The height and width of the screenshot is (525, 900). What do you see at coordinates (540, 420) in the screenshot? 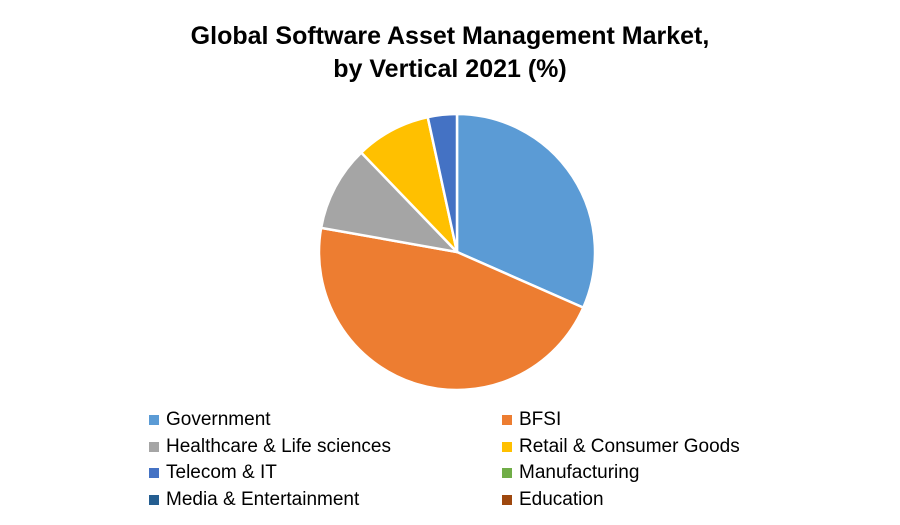
I see `legend-label-bfsi: BFSI` at bounding box center [540, 420].